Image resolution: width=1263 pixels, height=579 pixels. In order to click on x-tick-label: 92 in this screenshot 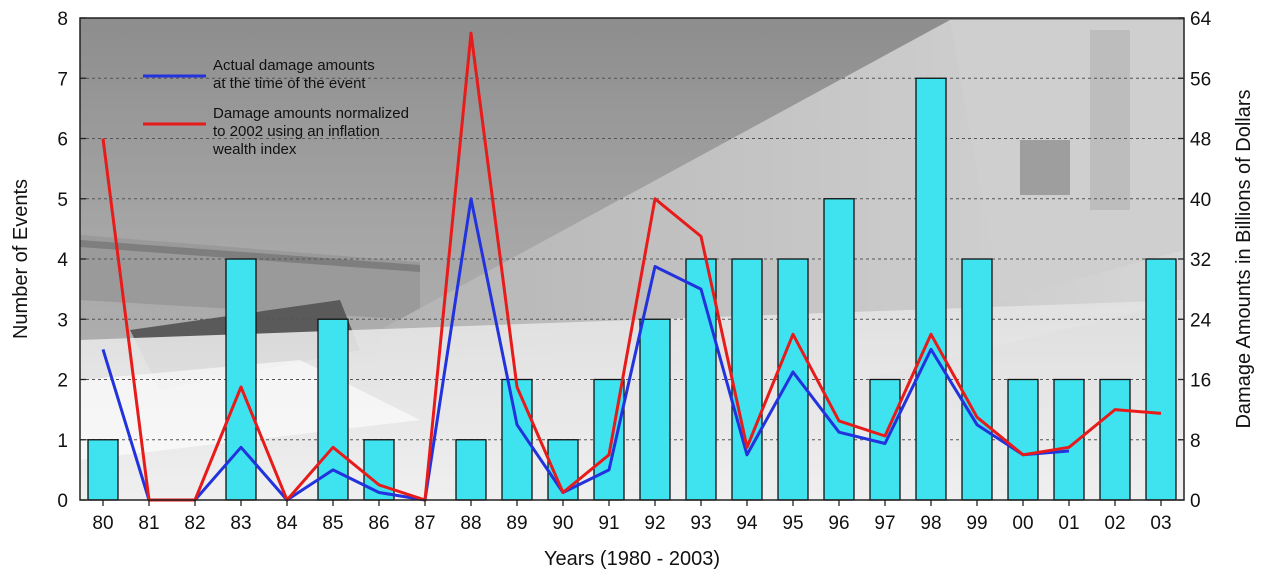, I will do `click(654, 523)`.